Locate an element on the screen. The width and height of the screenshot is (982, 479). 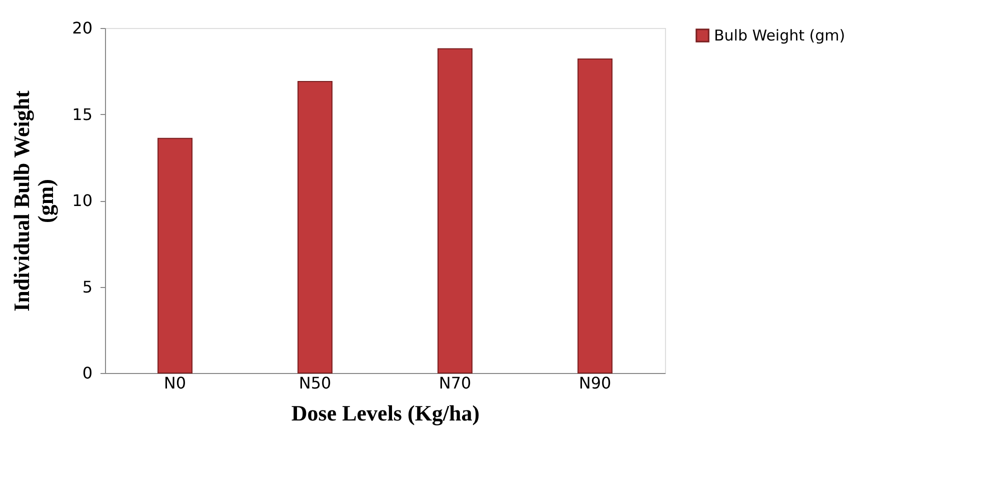
x-tick-label: N50 is located at coordinates (315, 383).